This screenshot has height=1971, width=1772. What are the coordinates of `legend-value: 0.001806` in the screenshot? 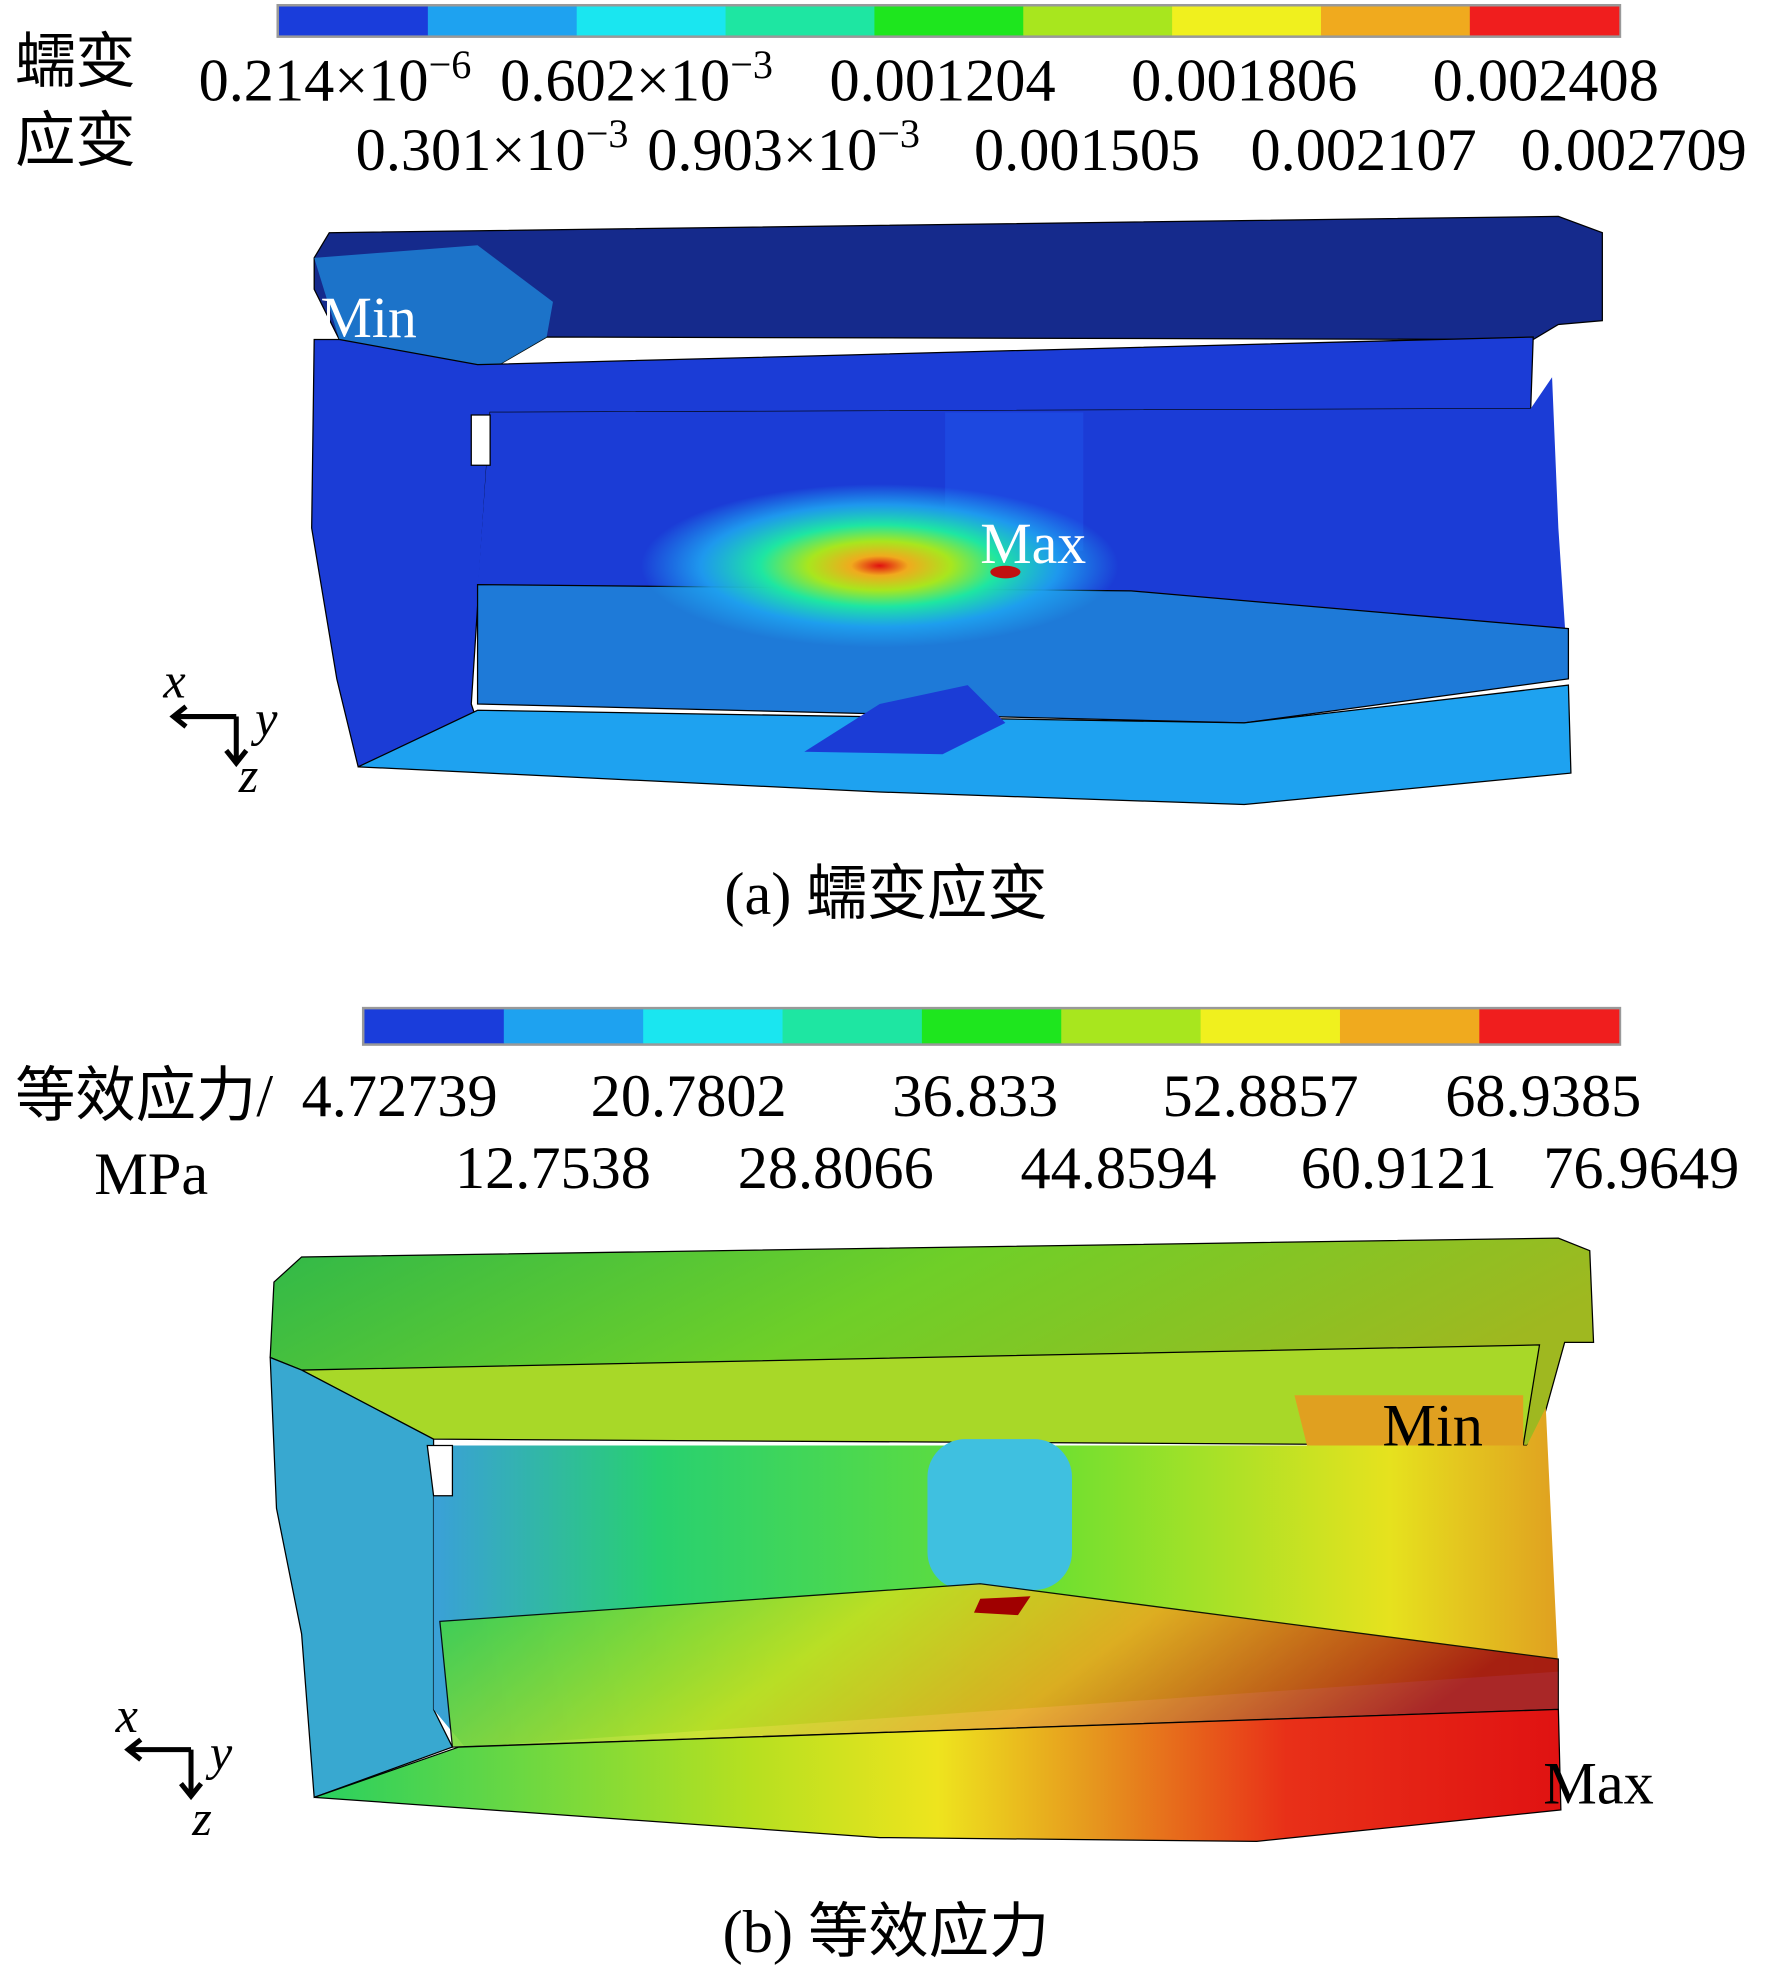 It's located at (1244, 81).